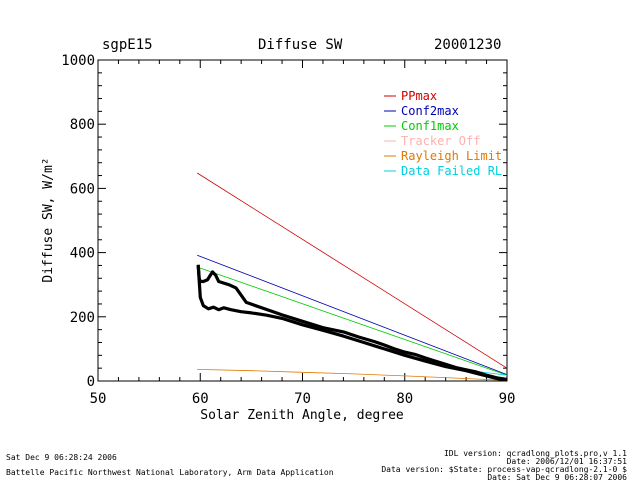 The width and height of the screenshot is (640, 482). I want to click on y-tick-label: 600, so click(82, 189).